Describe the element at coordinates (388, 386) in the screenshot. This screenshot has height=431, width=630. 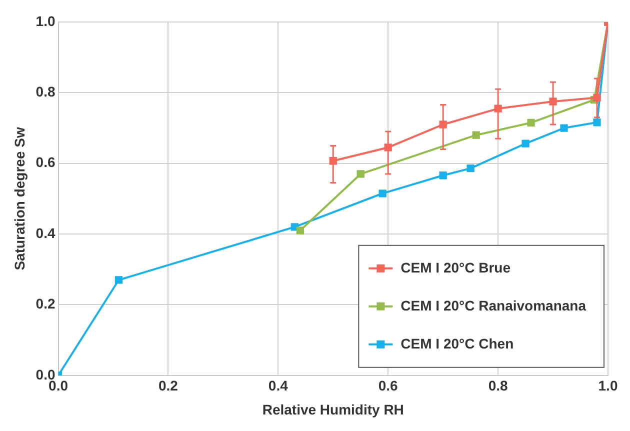
I see `x-tick-label: 0.6` at that location.